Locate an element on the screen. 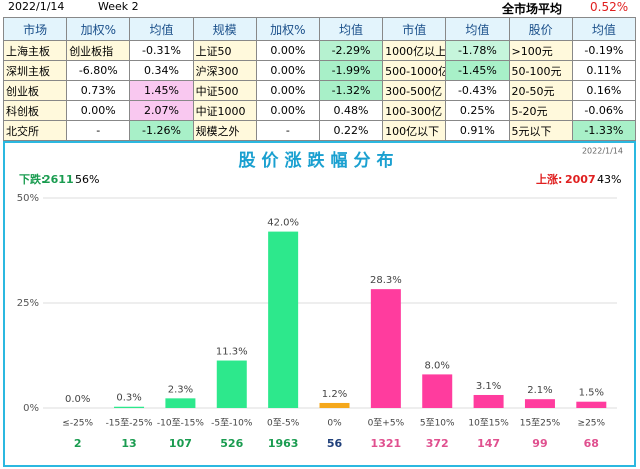 This screenshot has width=640, height=469. count-label: 13 is located at coordinates (128, 443).